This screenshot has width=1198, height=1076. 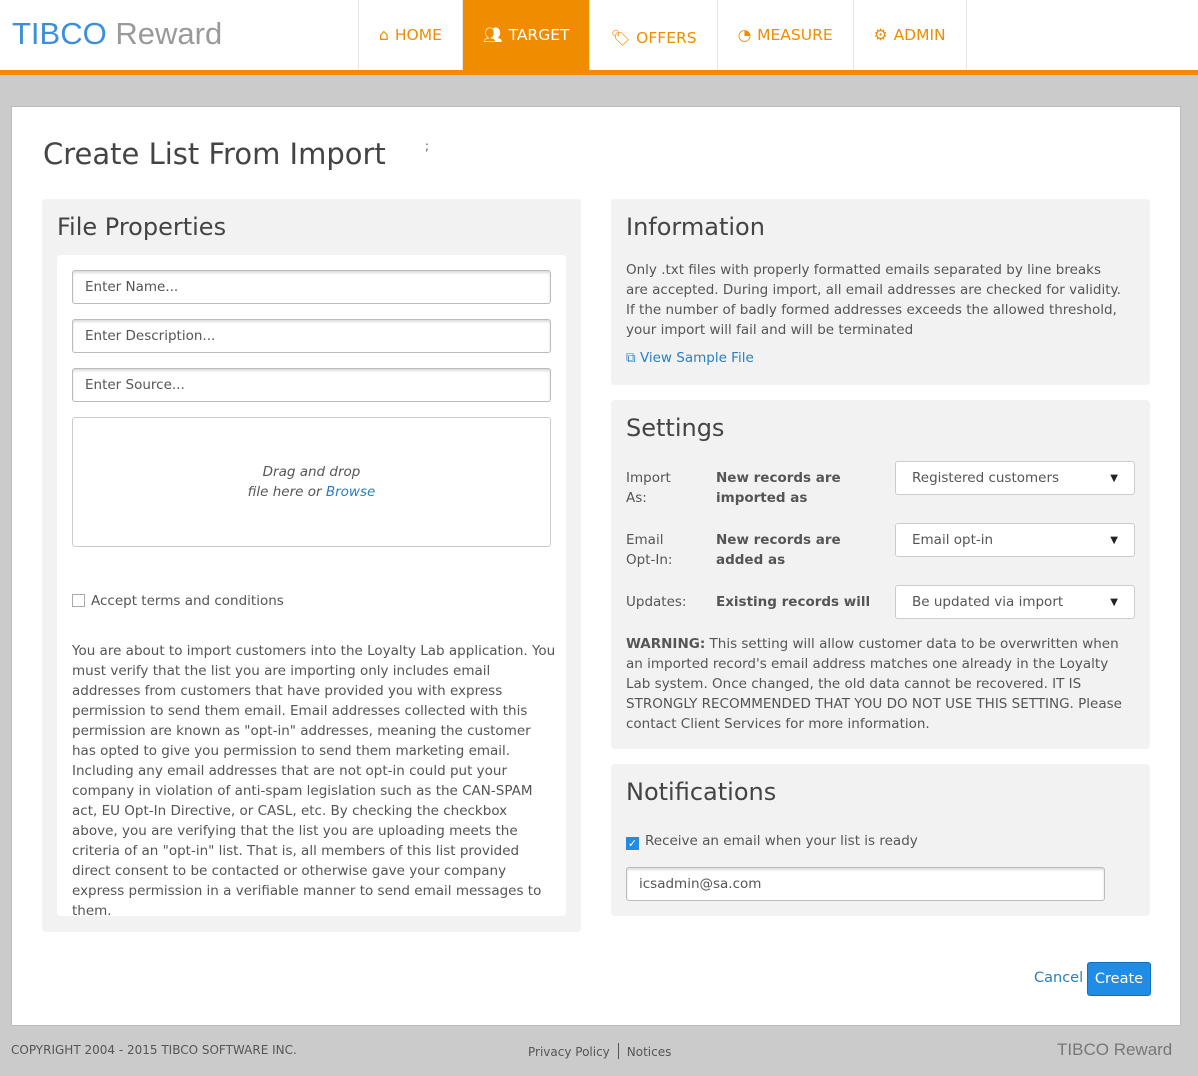 I want to click on email-opt-in-select: Email opt-in ▼, so click(x=1015, y=540).